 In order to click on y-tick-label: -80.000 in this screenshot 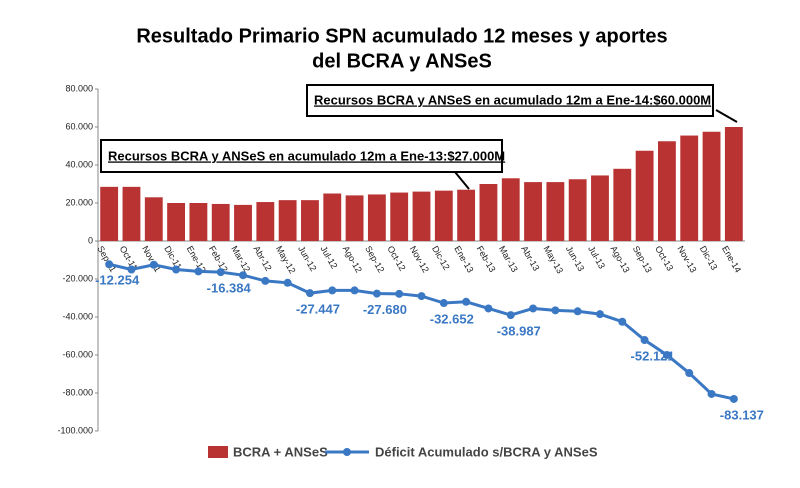, I will do `click(77, 392)`.